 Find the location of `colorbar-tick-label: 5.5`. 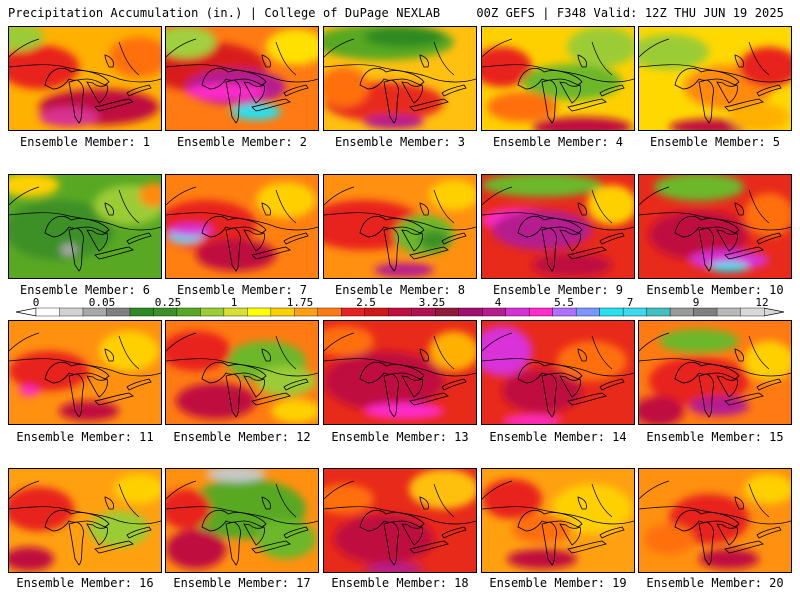

colorbar-tick-label: 5.5 is located at coordinates (564, 302).